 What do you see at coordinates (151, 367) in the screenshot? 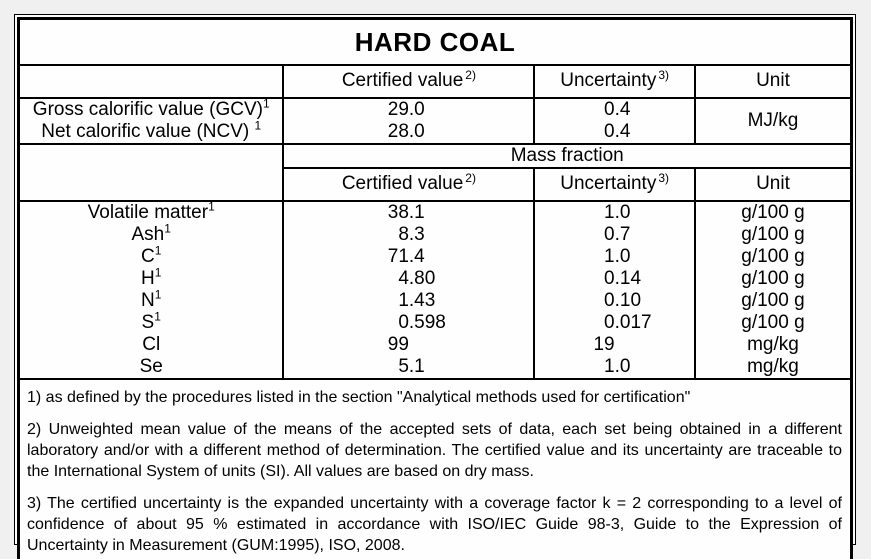
I see `row-label: Se` at bounding box center [151, 367].